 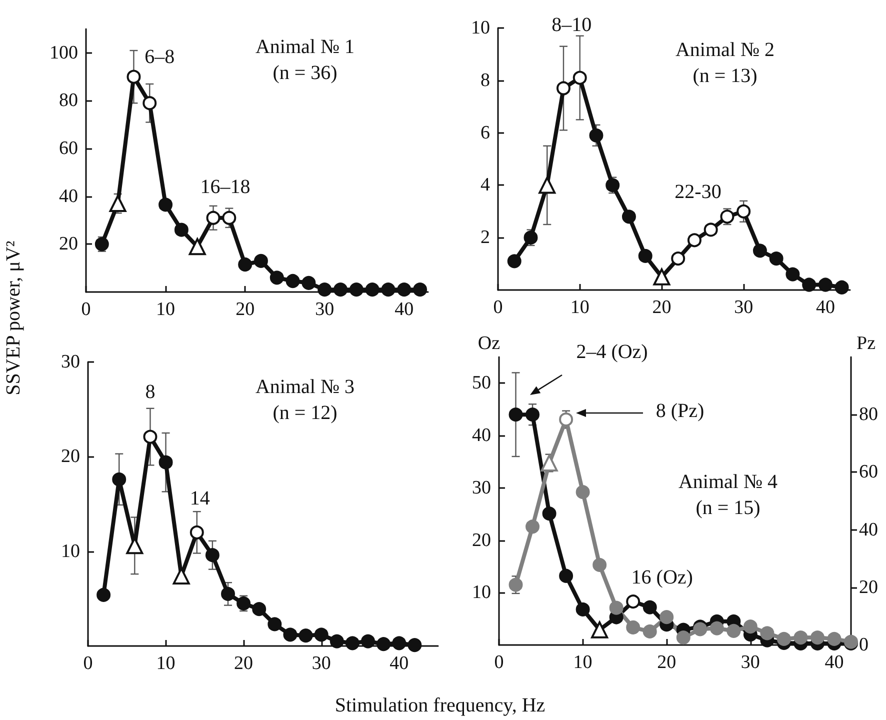 I want to click on annotation: 8 (Pz), so click(x=680, y=411).